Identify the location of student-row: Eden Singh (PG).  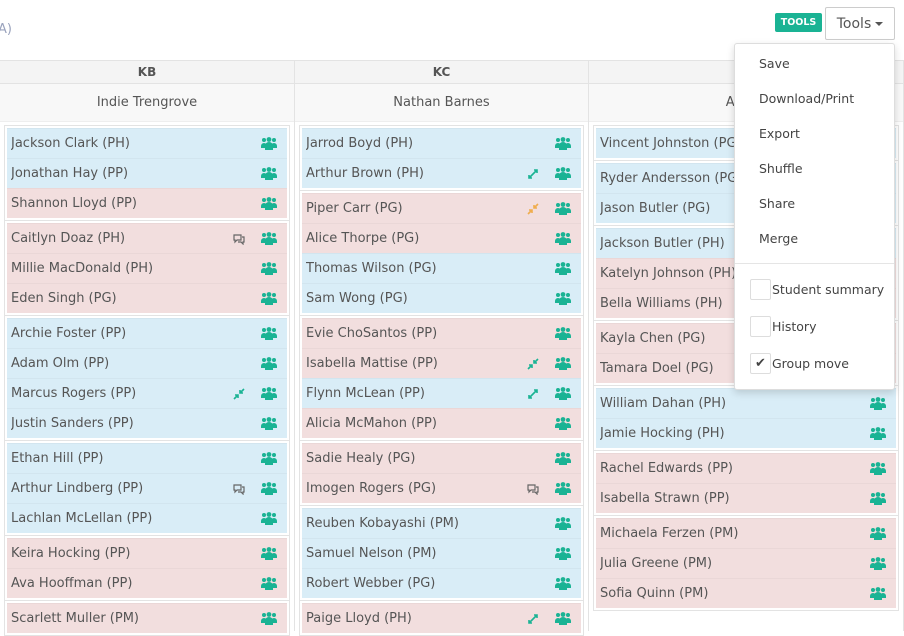
(147, 298).